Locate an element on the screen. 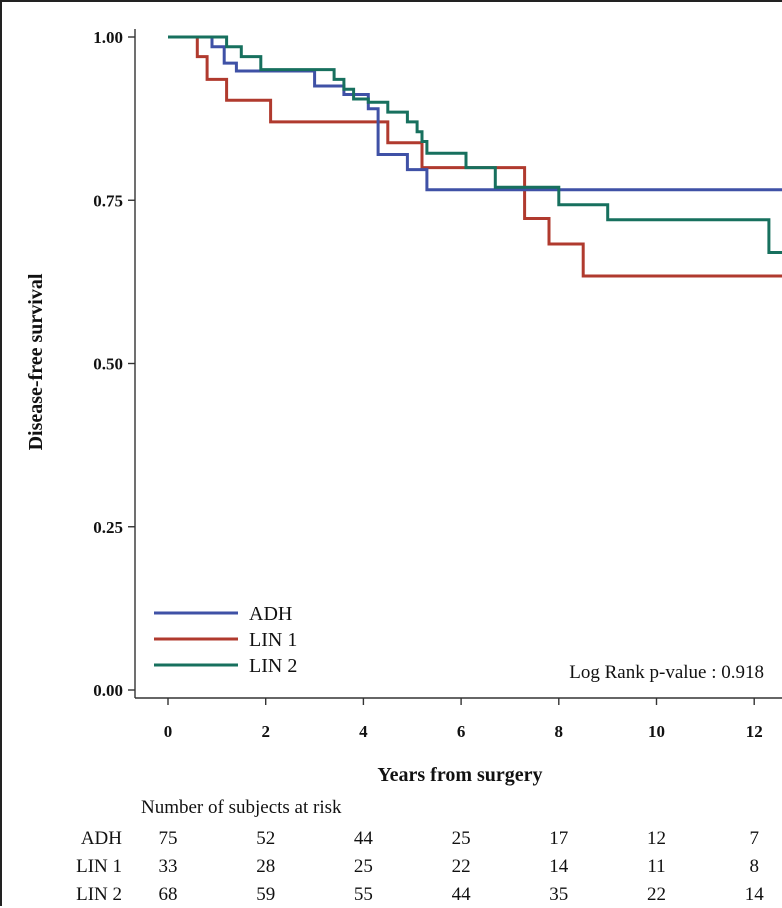  risk-count: 55 is located at coordinates (363, 894).